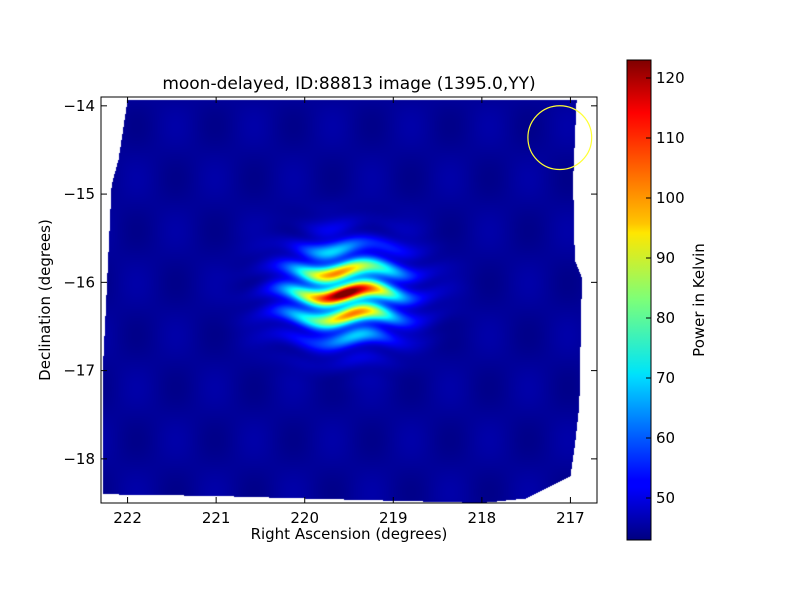  Describe the element at coordinates (560, 138) in the screenshot. I see `beam-marker-circle` at that location.